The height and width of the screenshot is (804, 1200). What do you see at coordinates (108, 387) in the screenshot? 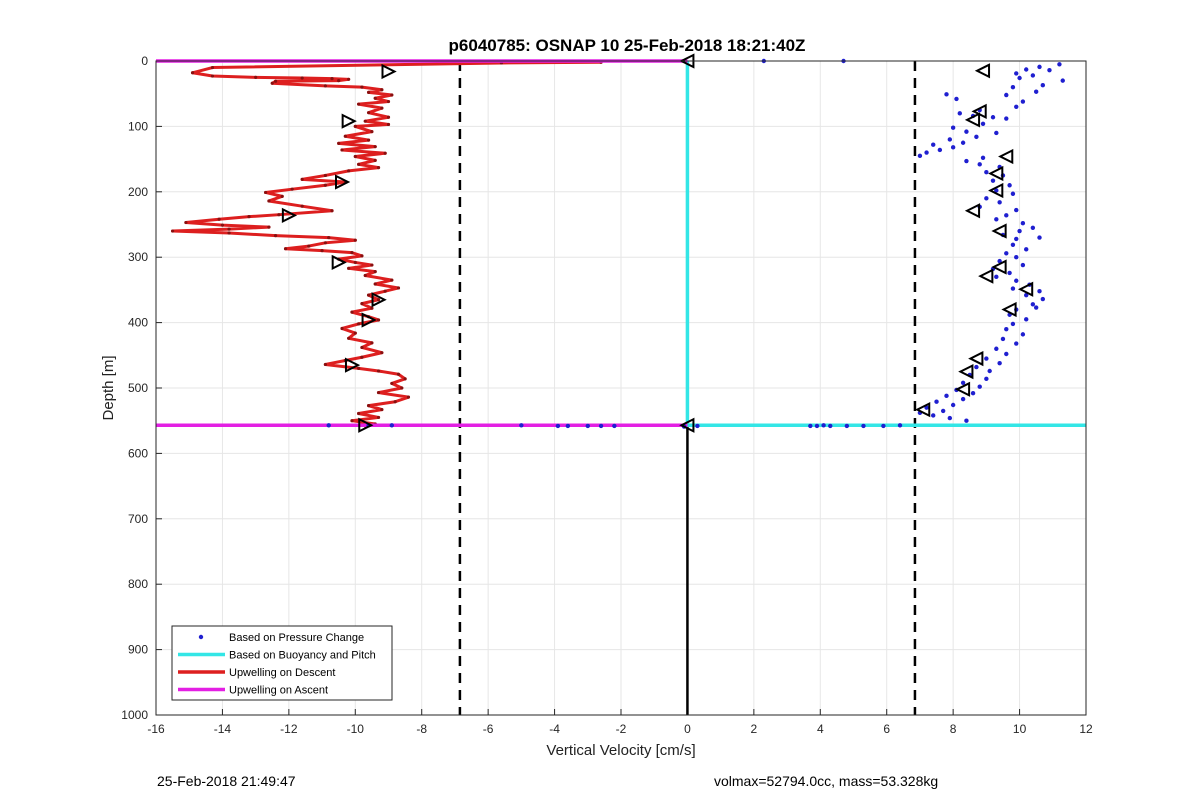
I see `y-axis-label: Depth [m]` at bounding box center [108, 387].